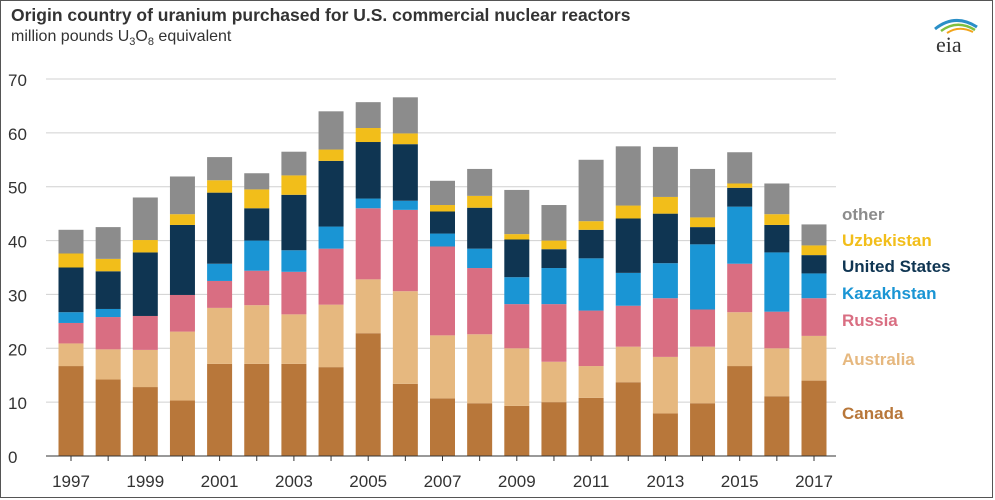  Describe the element at coordinates (182, 366) in the screenshot. I see `bar-segment-australia-2000` at that location.